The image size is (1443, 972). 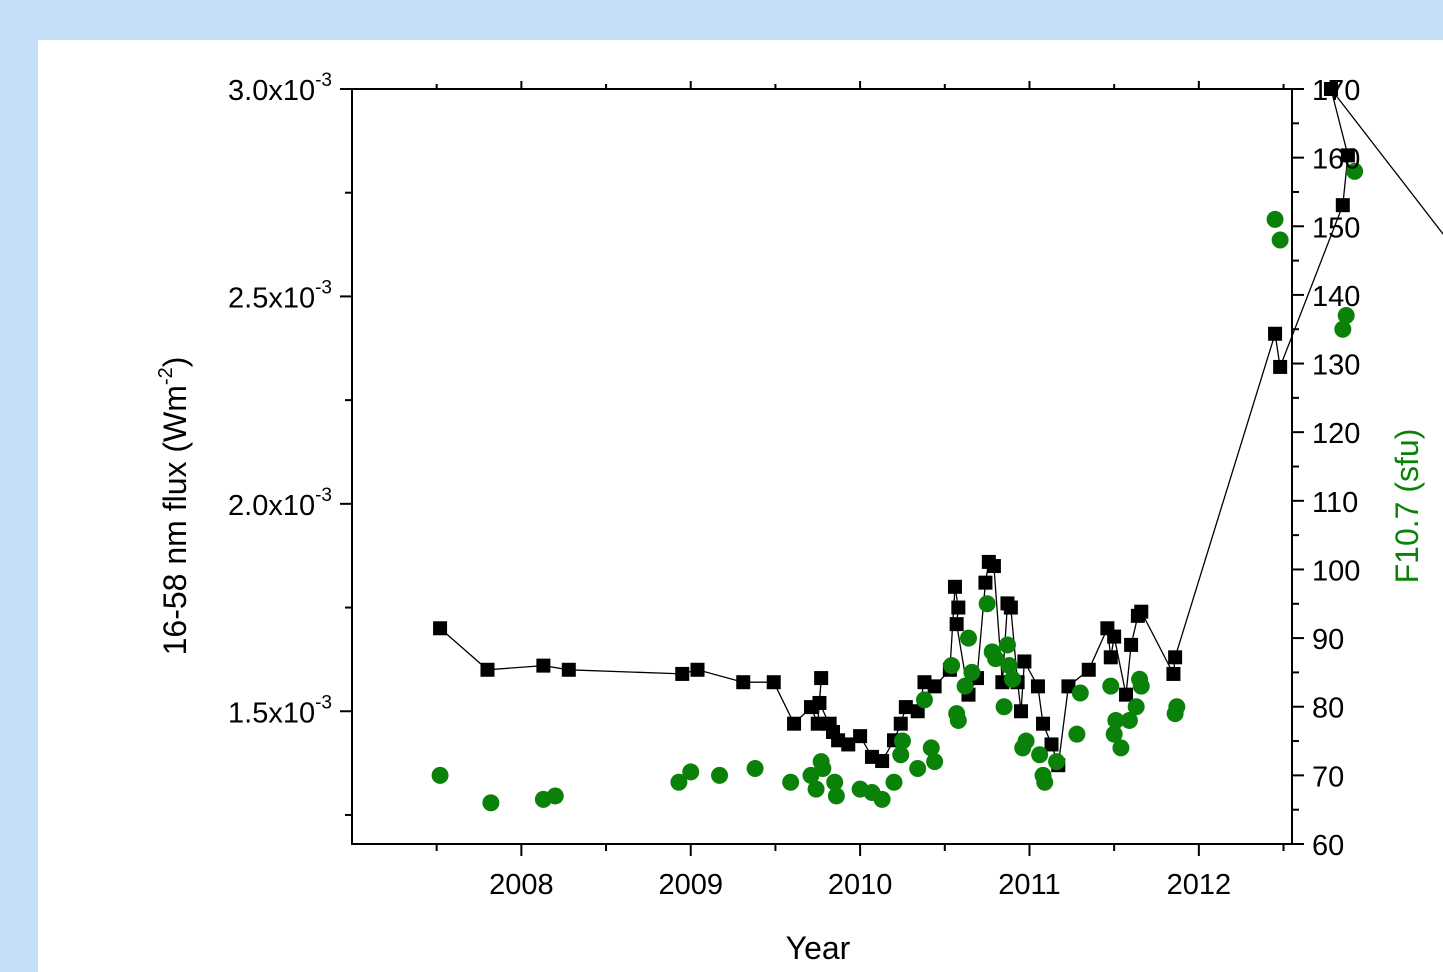 I want to click on y-axis-left-label: 16-58 nm flux (Wm-2), so click(x=174, y=506).